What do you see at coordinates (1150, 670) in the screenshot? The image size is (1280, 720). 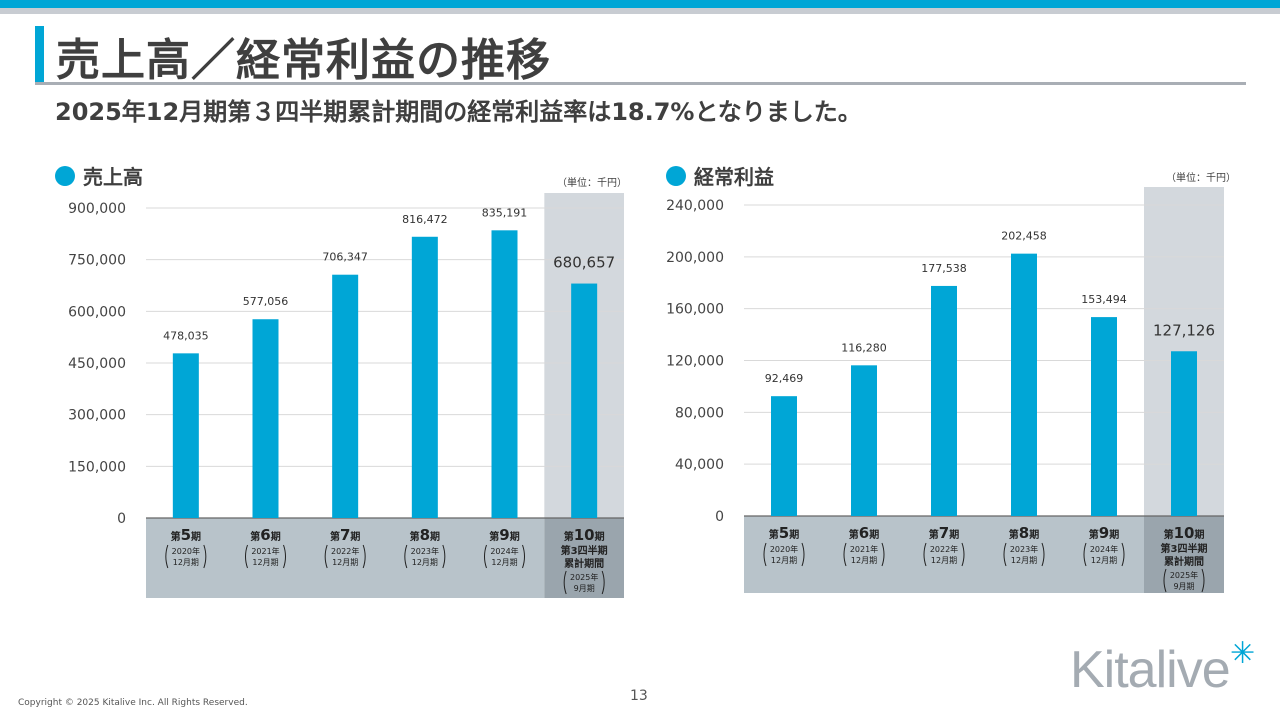 I see `logo-text: Kitalive` at bounding box center [1150, 670].